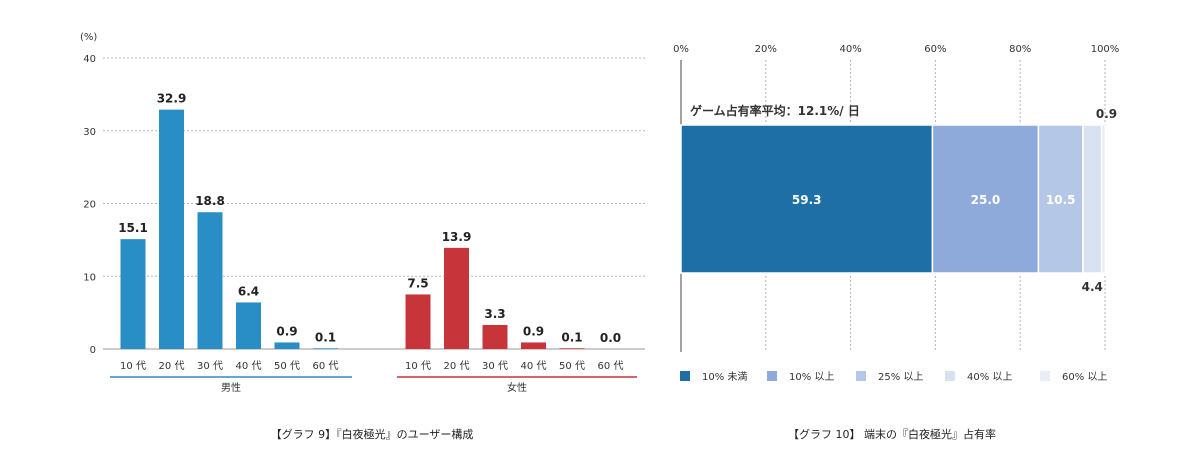 This screenshot has width=1200, height=470. What do you see at coordinates (89, 277) in the screenshot?
I see `y-tick-label: 10` at bounding box center [89, 277].